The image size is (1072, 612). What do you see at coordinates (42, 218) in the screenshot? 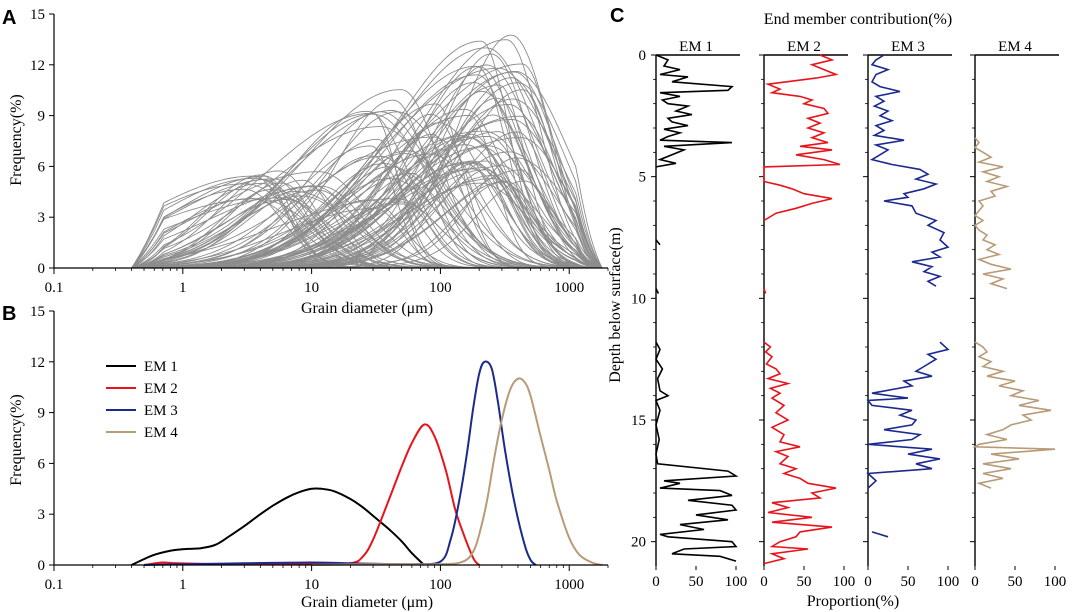
I see `panel-a-ytick-label: 3` at bounding box center [42, 218].